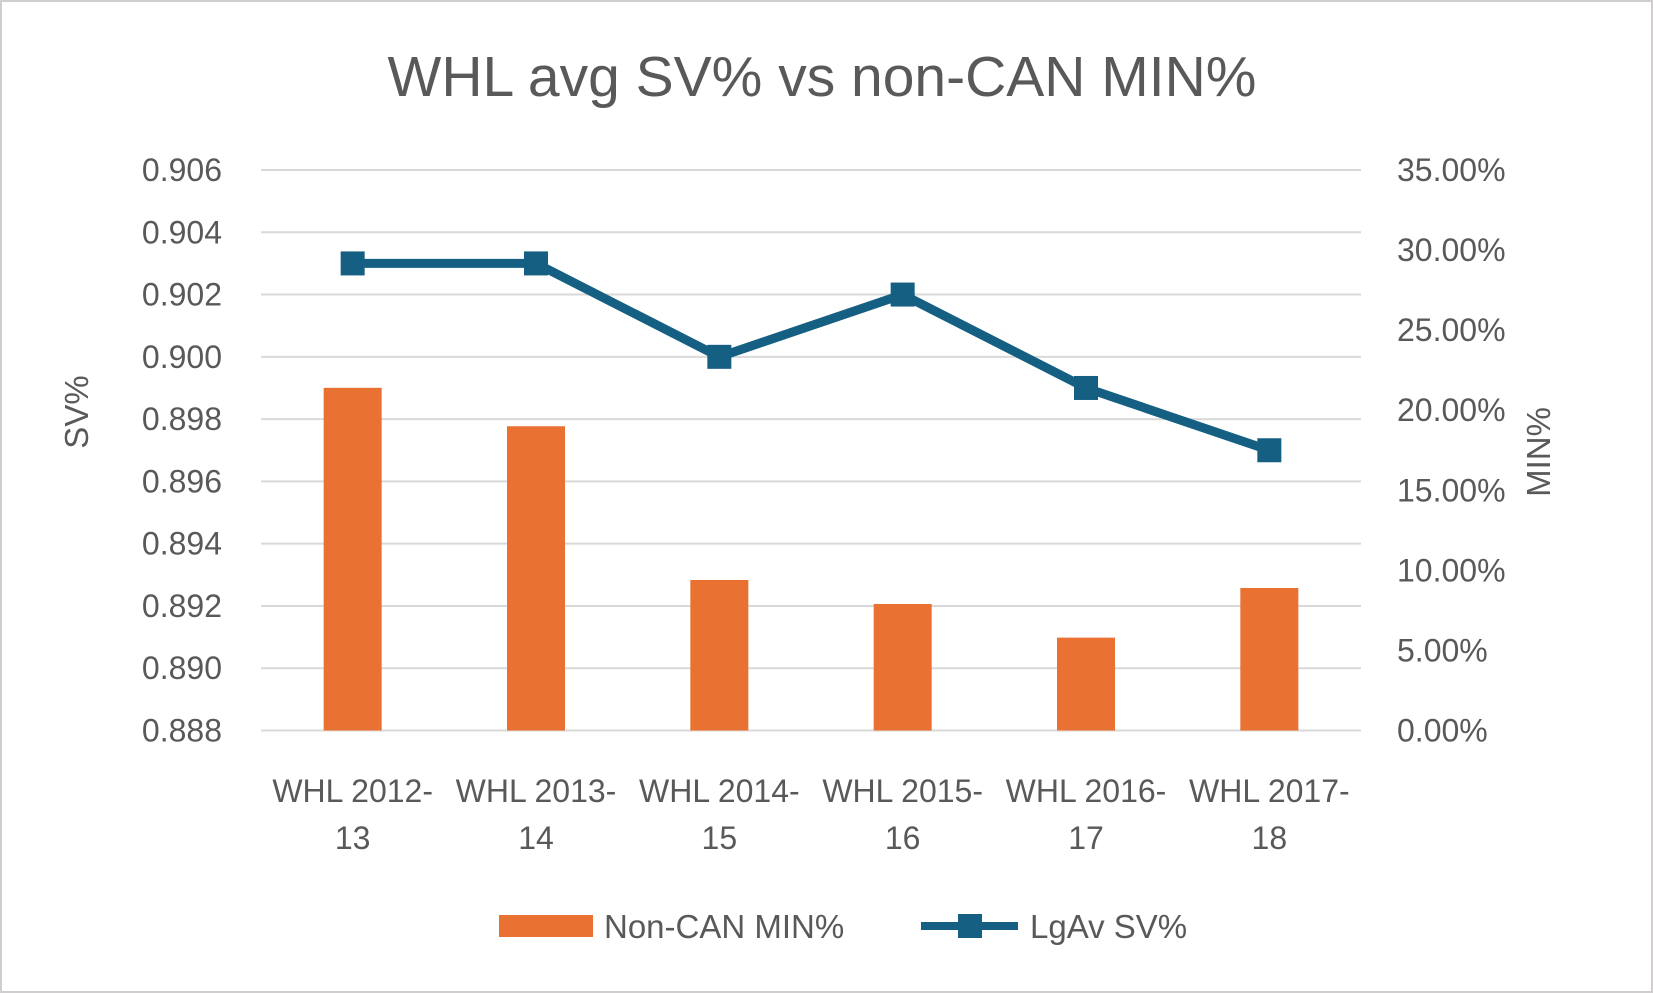 The width and height of the screenshot is (1653, 993). Describe the element at coordinates (76, 411) in the screenshot. I see `left-axis-title: SV%` at that location.